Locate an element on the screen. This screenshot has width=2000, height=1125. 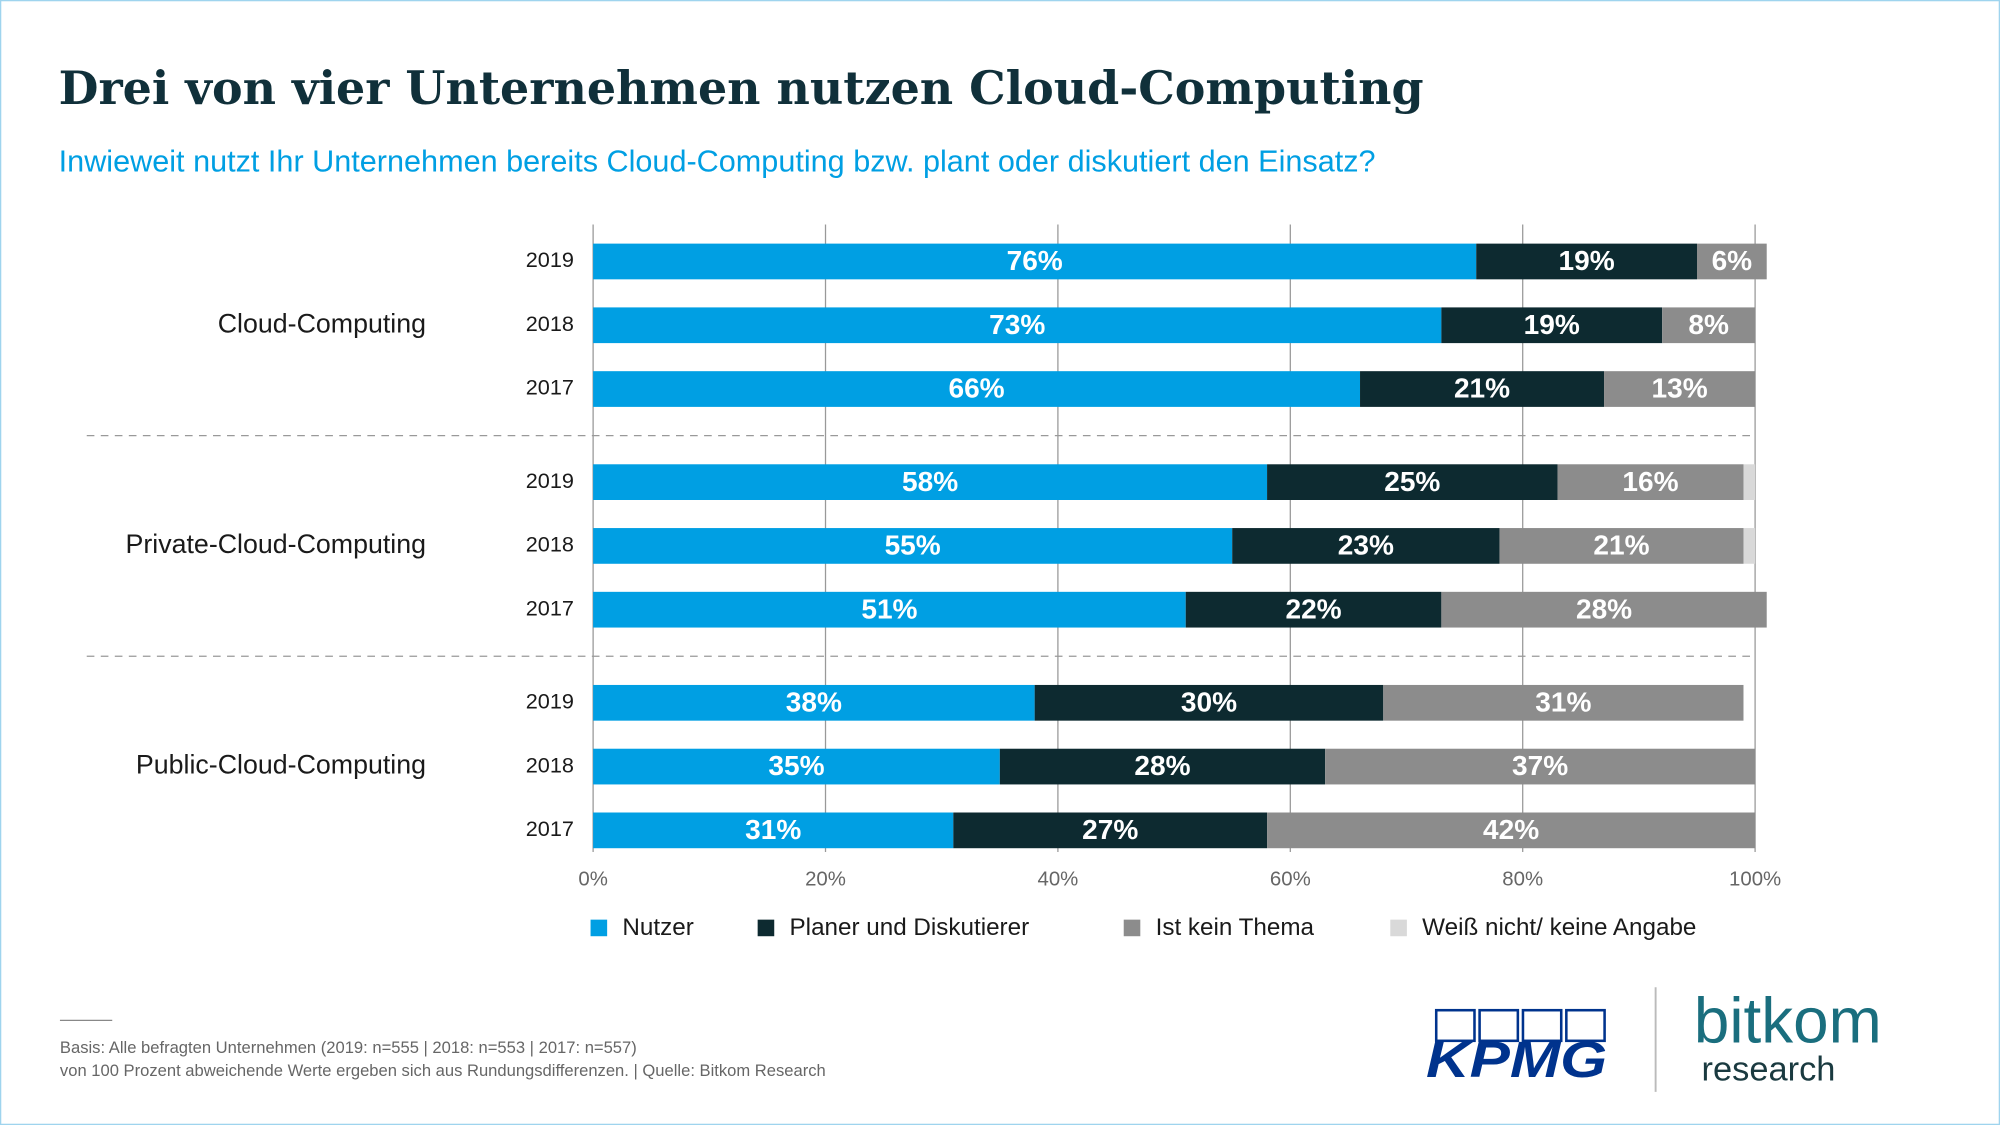
data-label: 13% is located at coordinates (1680, 388).